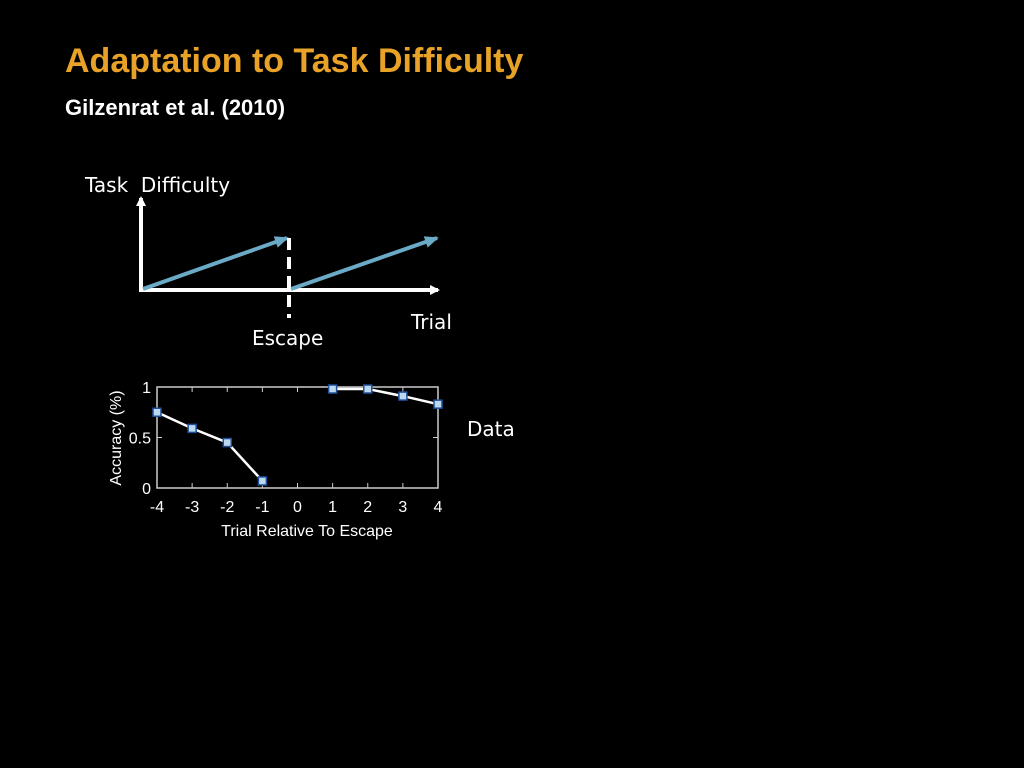  I want to click on x-tick-label: -1, so click(262, 507).